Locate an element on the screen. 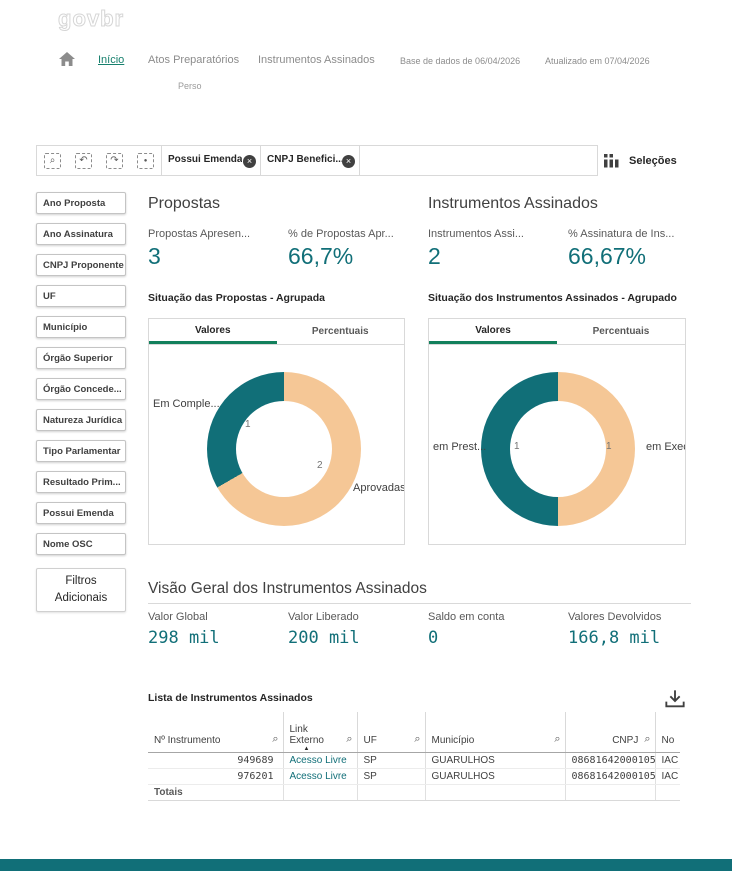 This screenshot has height=871, width=732. kpi-label: Valores Devolvidos is located at coordinates (615, 617).